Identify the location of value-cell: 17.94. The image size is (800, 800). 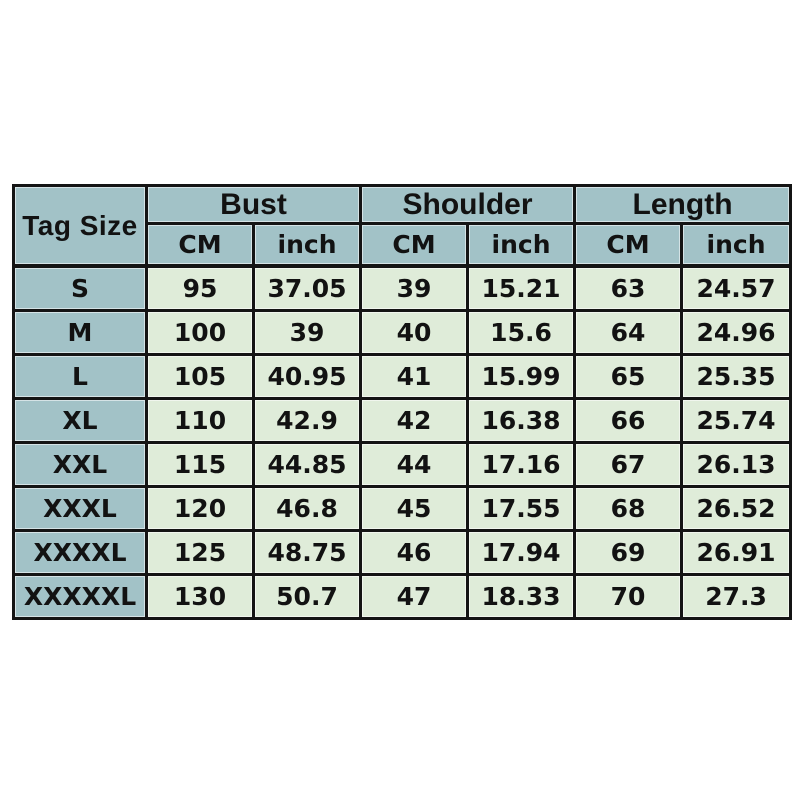
(521, 552).